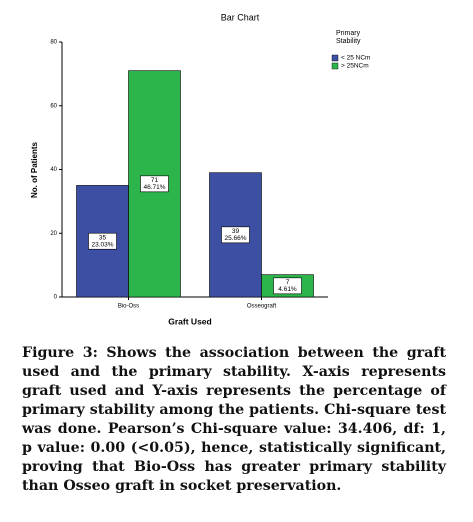 Image resolution: width=473 pixels, height=522 pixels. Describe the element at coordinates (287, 289) in the screenshot. I see `percent-label: 4.61%` at that location.